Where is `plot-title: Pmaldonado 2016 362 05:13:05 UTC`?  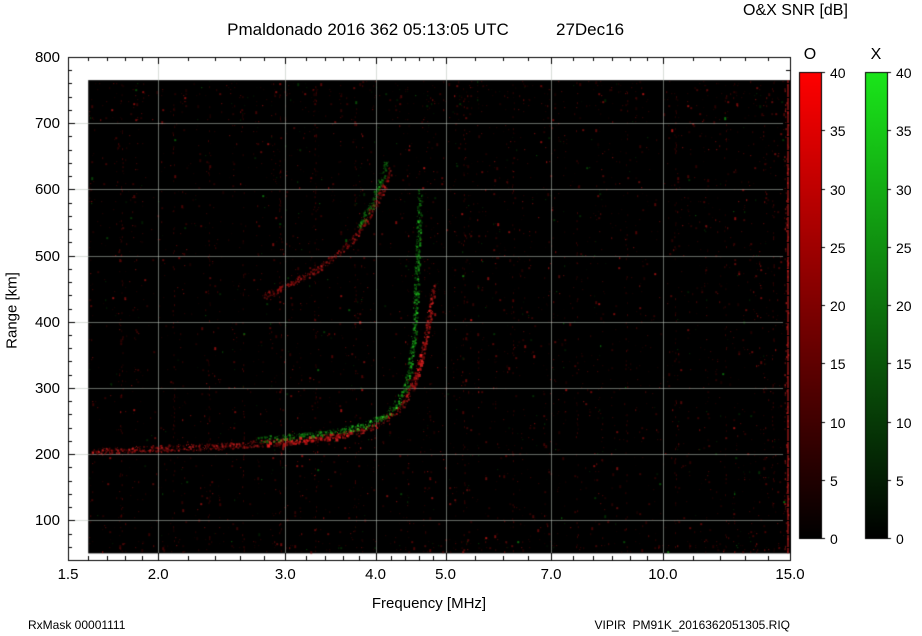 plot-title: Pmaldonado 2016 362 05:13:05 UTC is located at coordinates (368, 29).